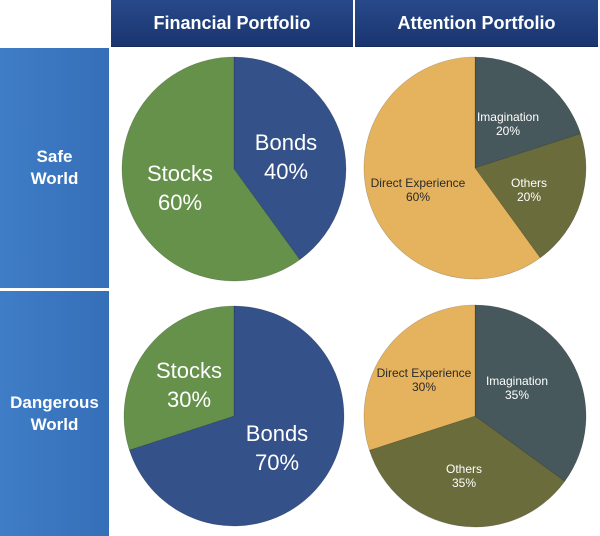 The width and height of the screenshot is (600, 536). I want to click on pie-label-stocks: Stocks 60%, so click(180, 188).